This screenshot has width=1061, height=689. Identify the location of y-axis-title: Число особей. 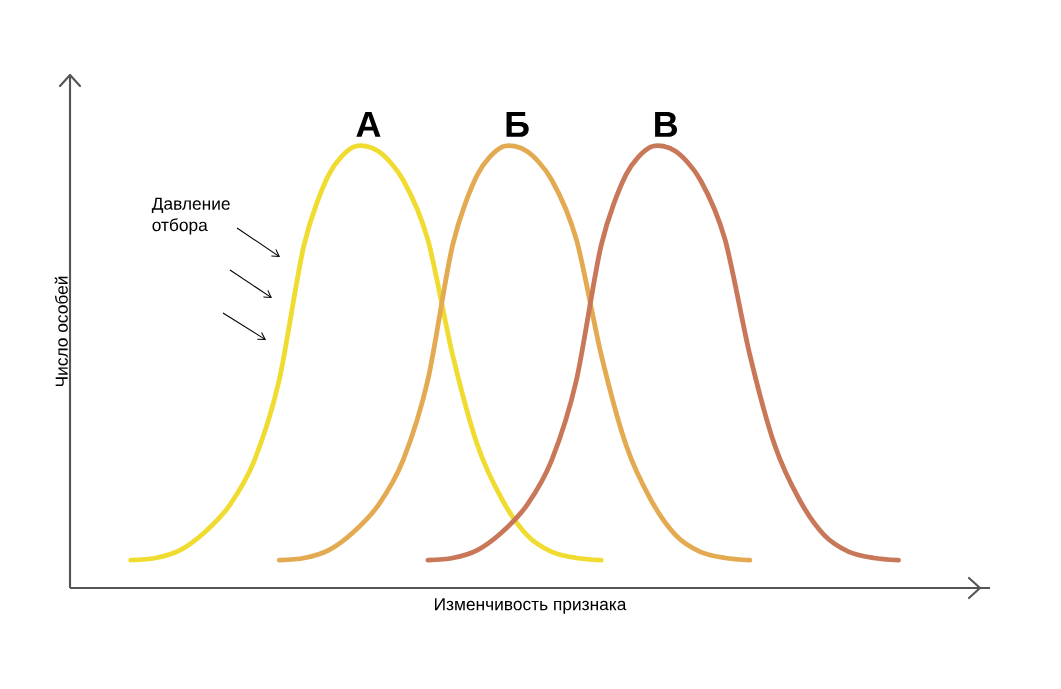
(61, 331).